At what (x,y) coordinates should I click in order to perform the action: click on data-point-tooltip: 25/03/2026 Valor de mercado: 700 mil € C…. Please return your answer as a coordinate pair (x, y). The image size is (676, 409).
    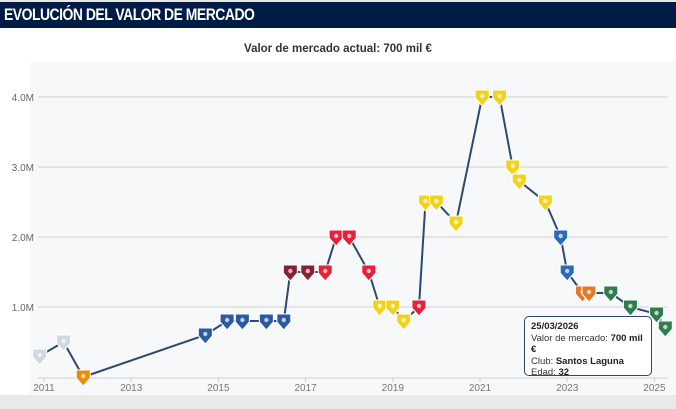
    Looking at the image, I should click on (588, 347).